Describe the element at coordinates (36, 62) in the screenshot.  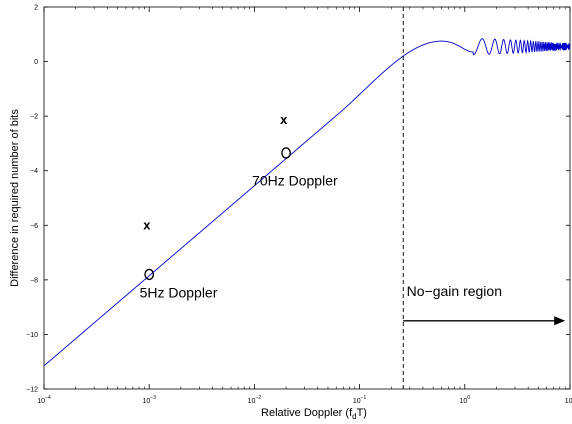
I see `y-tick-label: 0` at that location.